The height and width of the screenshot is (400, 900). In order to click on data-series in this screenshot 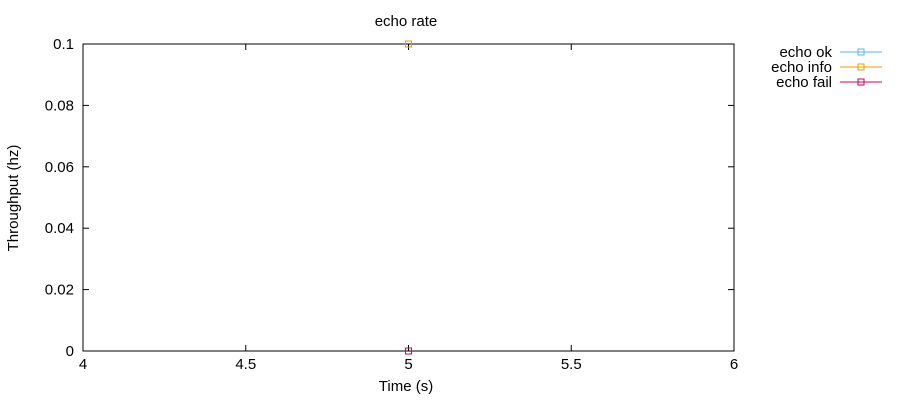, I will do `click(408, 197)`.